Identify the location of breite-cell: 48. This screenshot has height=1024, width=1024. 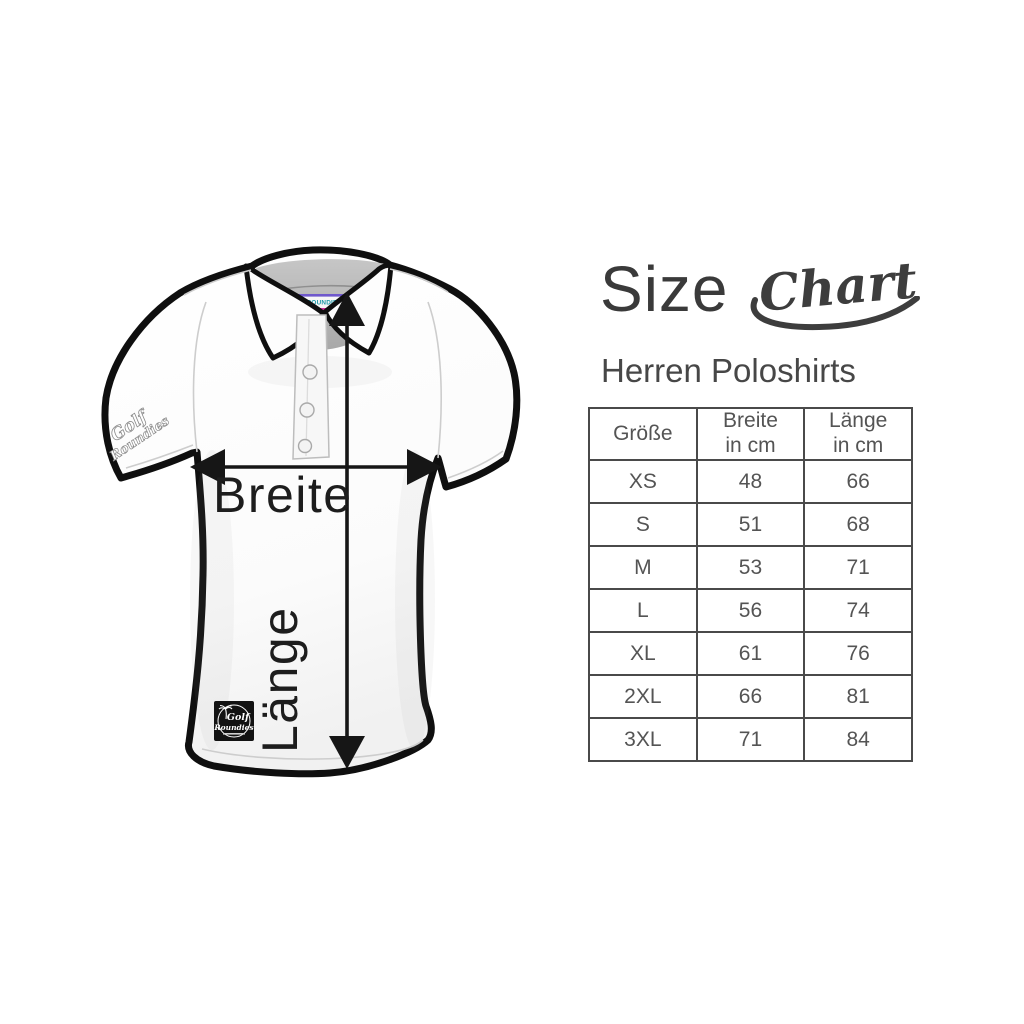
(750, 481).